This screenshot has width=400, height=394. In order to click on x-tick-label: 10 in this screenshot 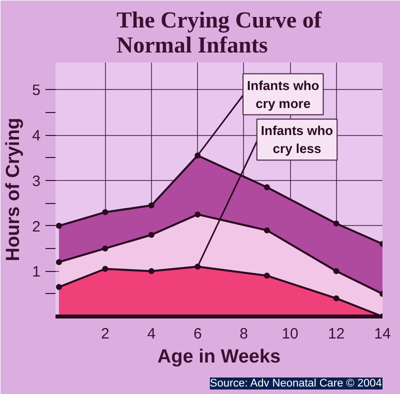, I will do `click(290, 334)`.